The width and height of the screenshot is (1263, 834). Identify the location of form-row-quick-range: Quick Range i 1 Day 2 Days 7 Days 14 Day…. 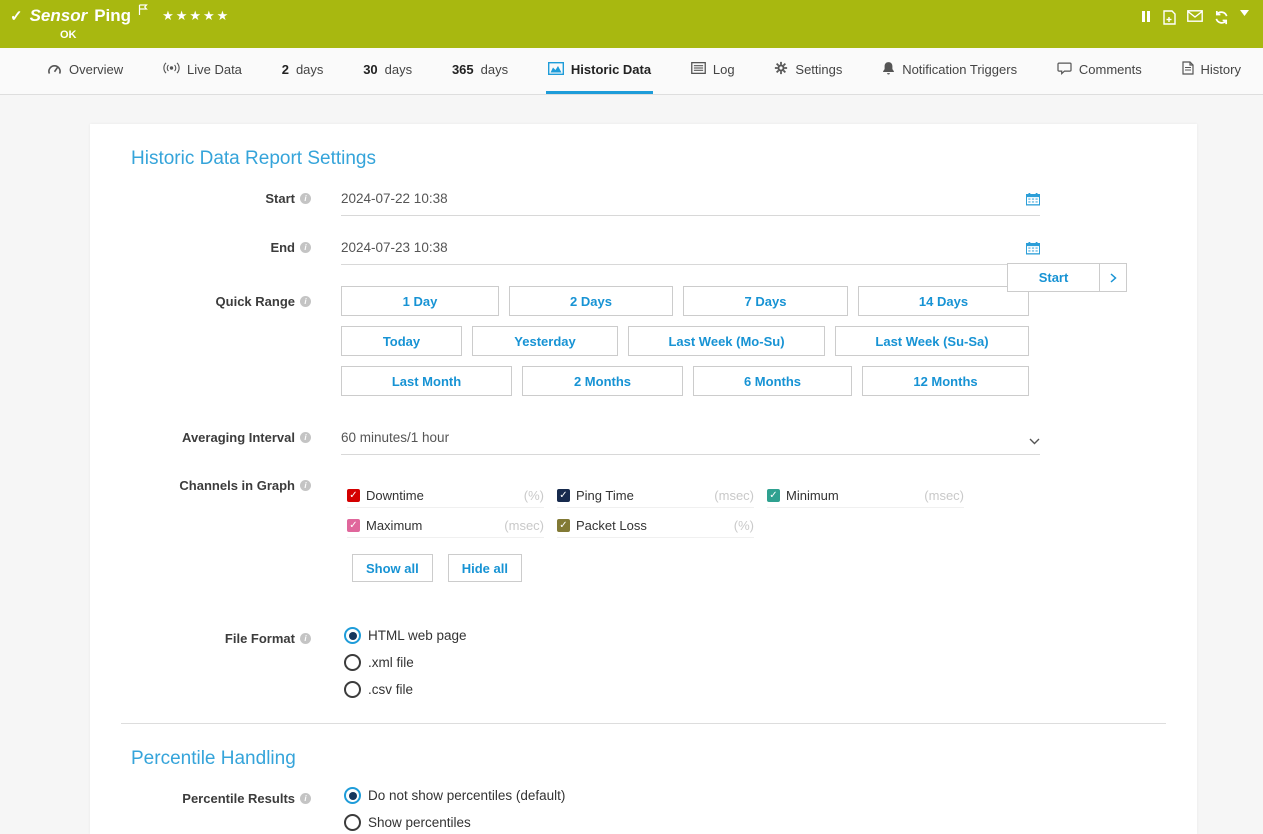
(643, 341).